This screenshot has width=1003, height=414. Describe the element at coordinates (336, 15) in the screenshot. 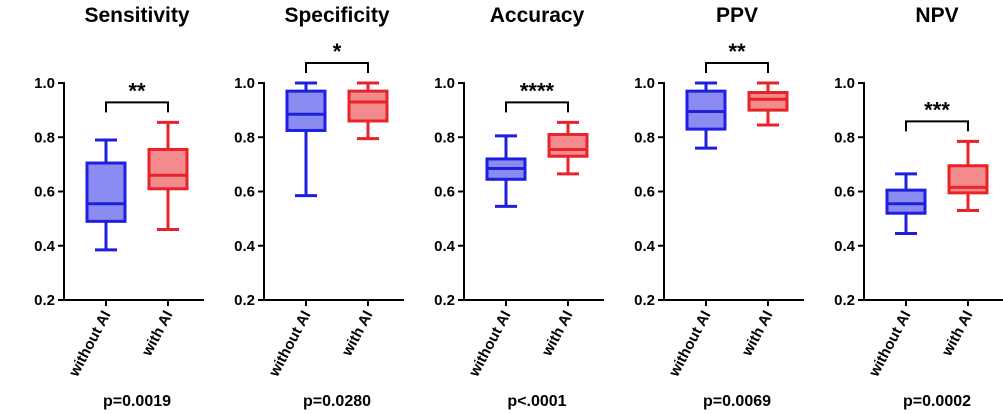

I see `panel-title: Specificity` at that location.